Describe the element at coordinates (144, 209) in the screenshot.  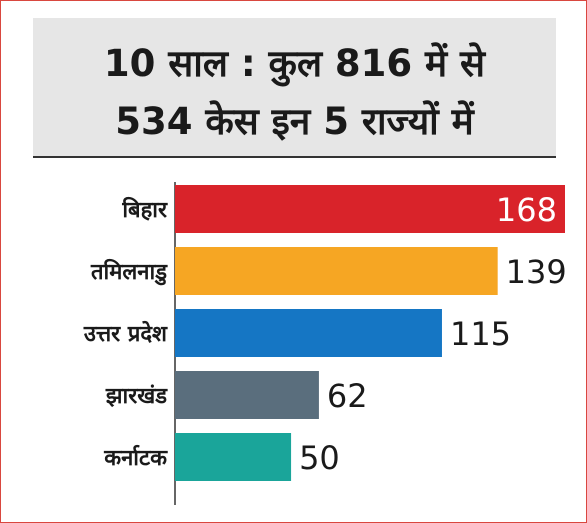
I see `category-label-0: बिहार` at that location.